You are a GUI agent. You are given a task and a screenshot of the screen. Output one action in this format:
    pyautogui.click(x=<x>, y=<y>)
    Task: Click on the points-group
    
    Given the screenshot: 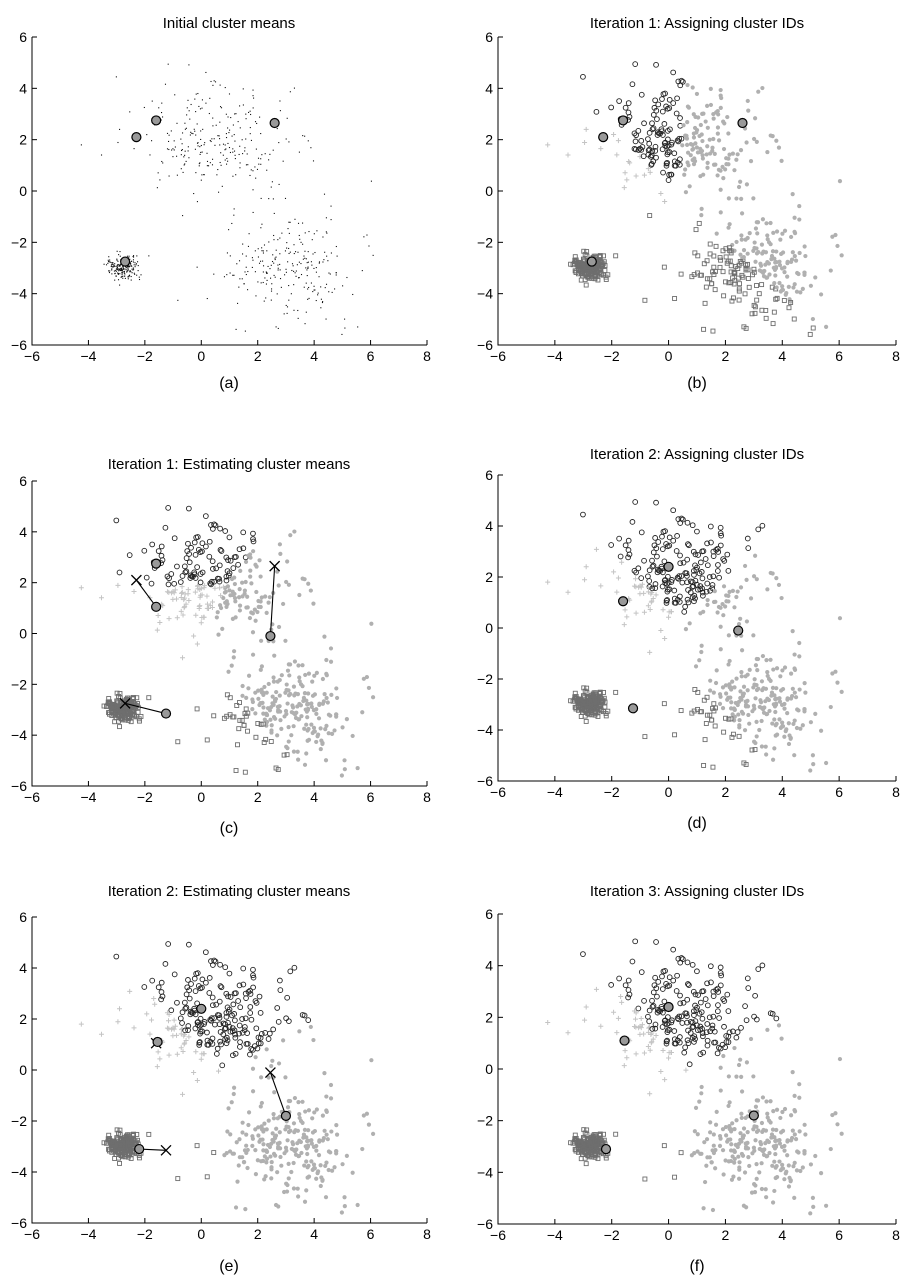 What is the action you would take?
    pyautogui.click(x=227, y=1078)
    